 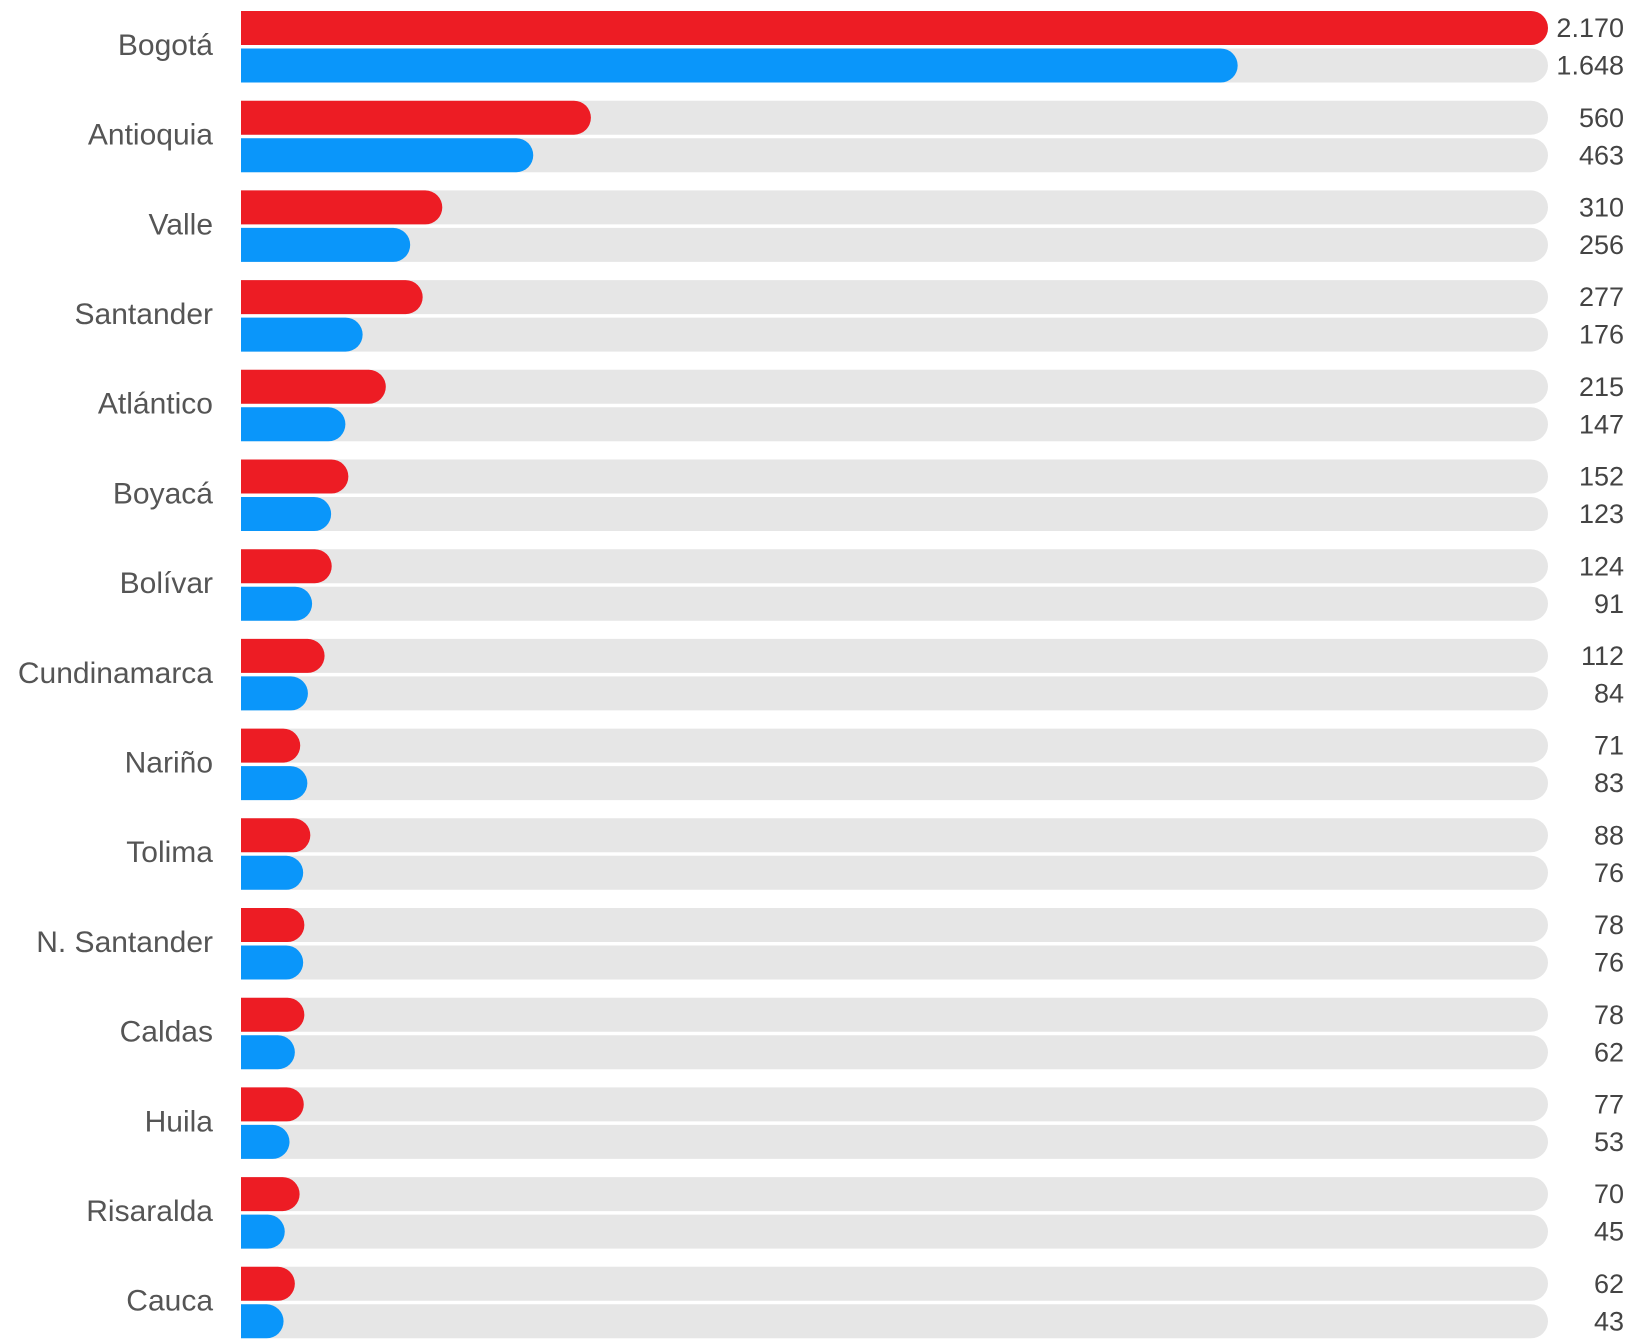 I want to click on value-label: 84, so click(x=1609, y=694).